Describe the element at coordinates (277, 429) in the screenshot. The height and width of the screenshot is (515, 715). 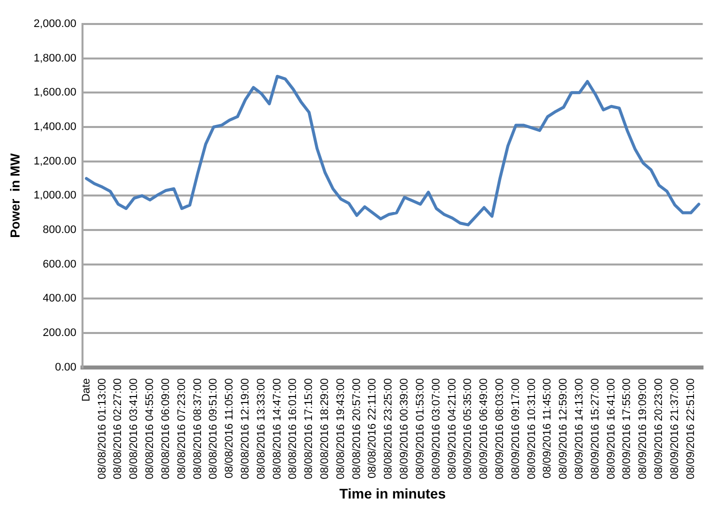
I see `x-tick-label: 08/08/2016 14:47:00` at that location.